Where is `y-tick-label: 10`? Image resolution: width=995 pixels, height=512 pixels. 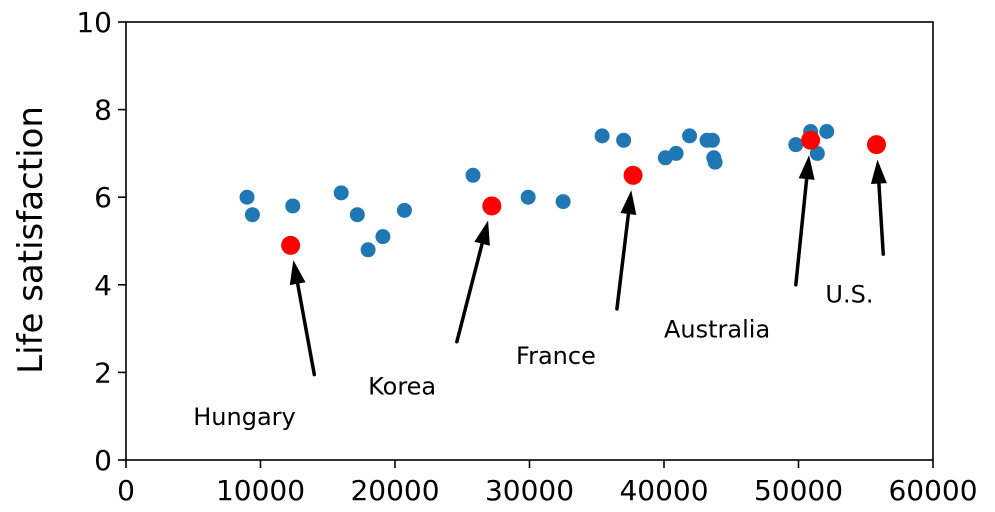
y-tick-label: 10 is located at coordinates (94, 22).